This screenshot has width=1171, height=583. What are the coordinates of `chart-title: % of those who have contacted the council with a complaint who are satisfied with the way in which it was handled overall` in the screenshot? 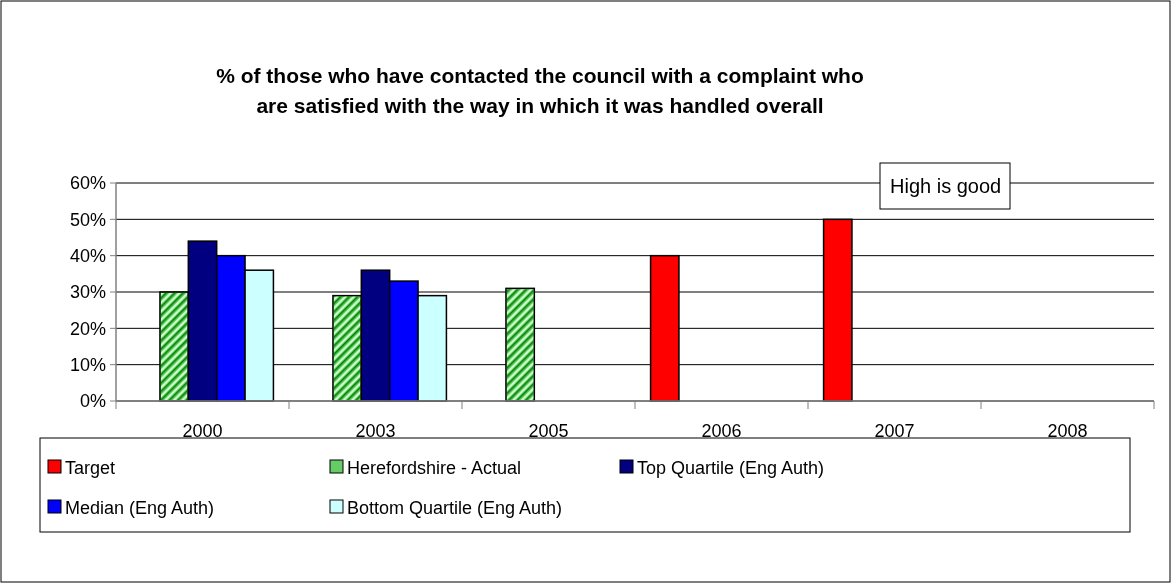 It's located at (540, 90).